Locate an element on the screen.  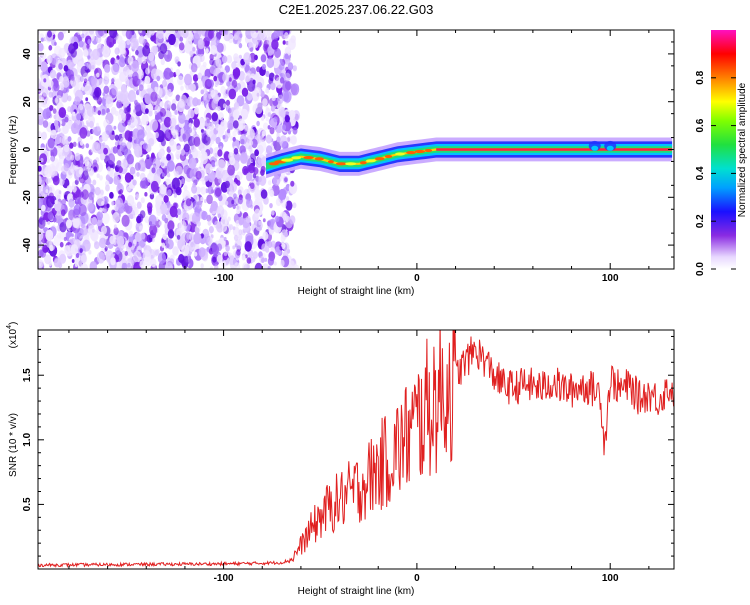
spectrogram-tone-track is located at coordinates (469, 158).